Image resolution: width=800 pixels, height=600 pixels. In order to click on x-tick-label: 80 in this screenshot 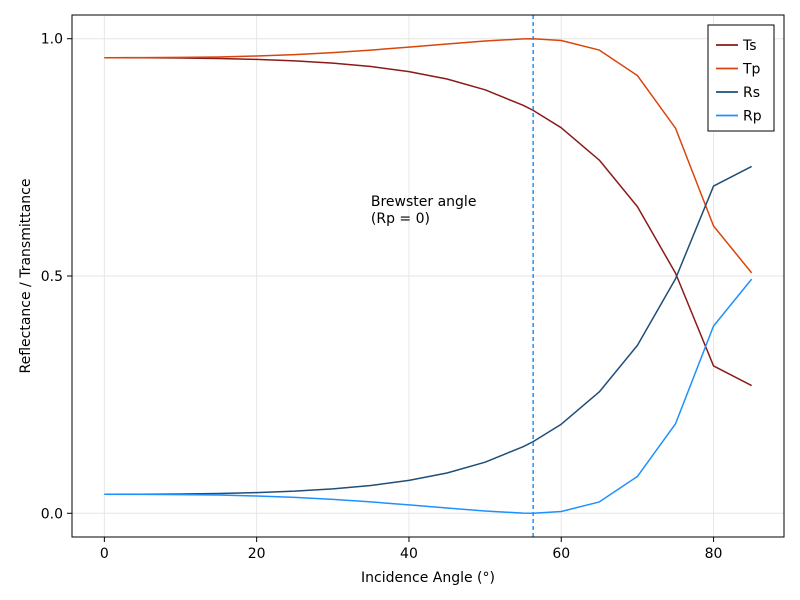, I will do `click(714, 554)`.